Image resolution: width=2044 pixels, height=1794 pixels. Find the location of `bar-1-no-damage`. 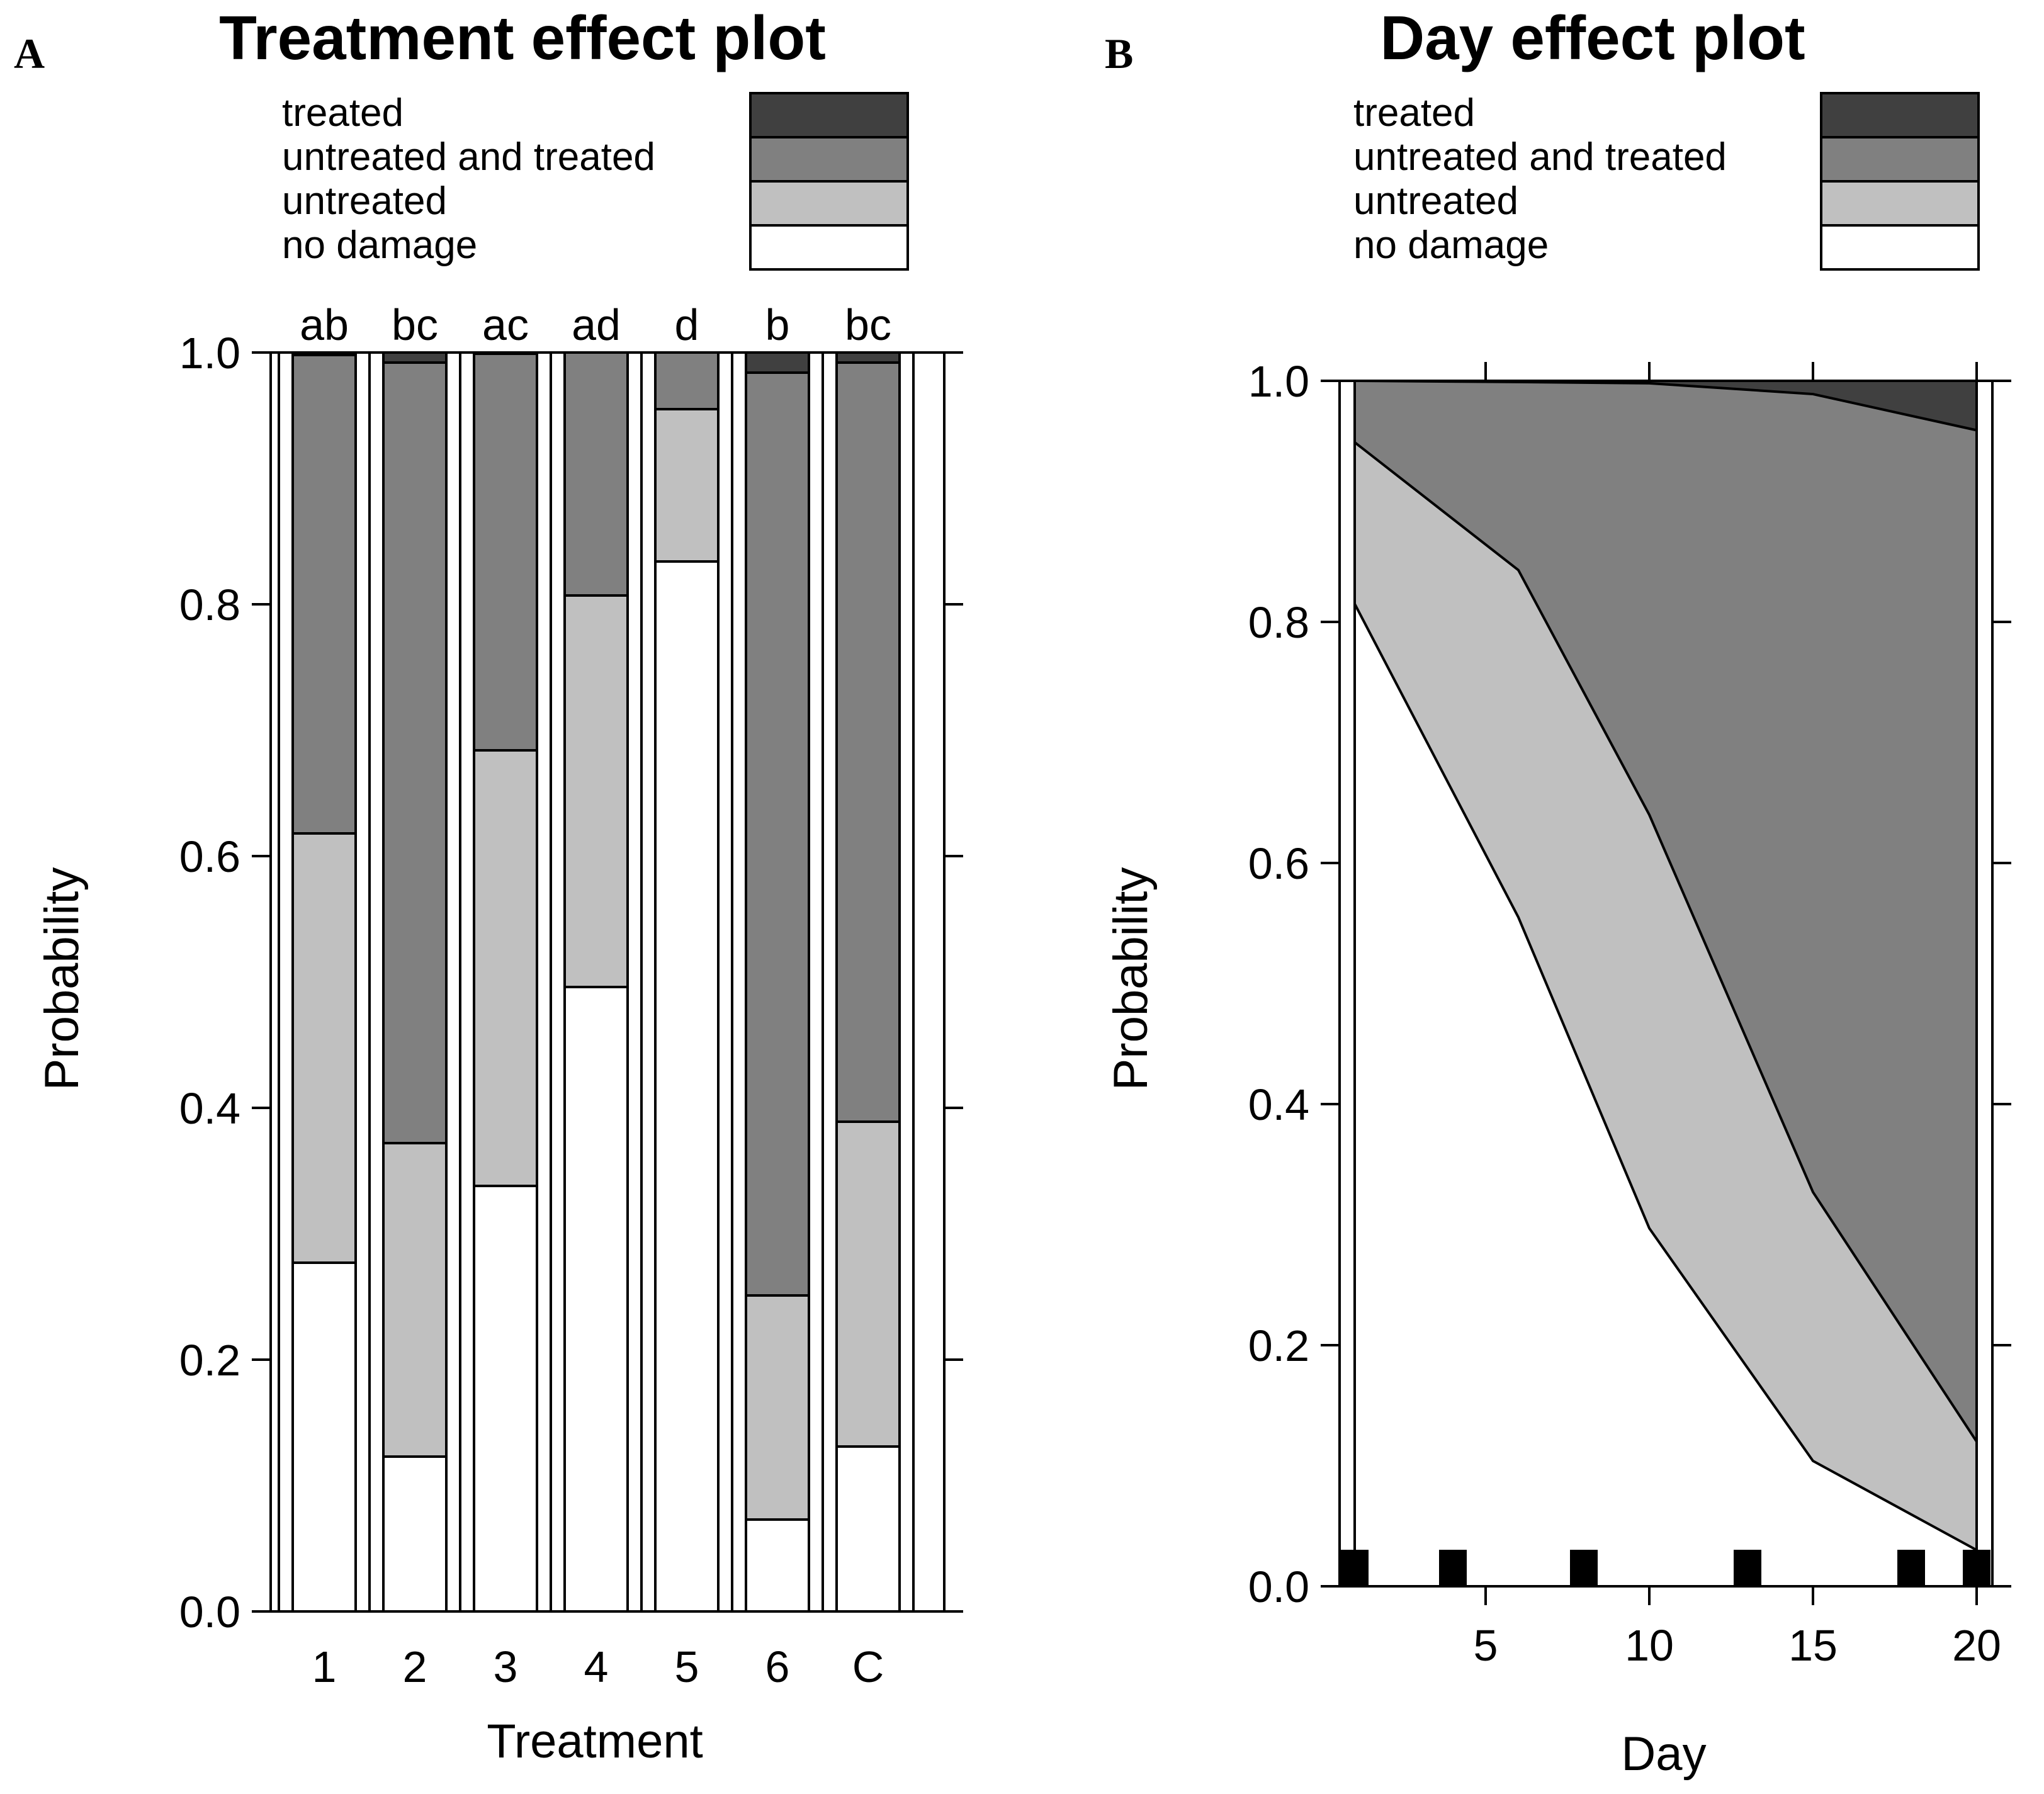

bar-1-no-damage is located at coordinates (324, 1437).